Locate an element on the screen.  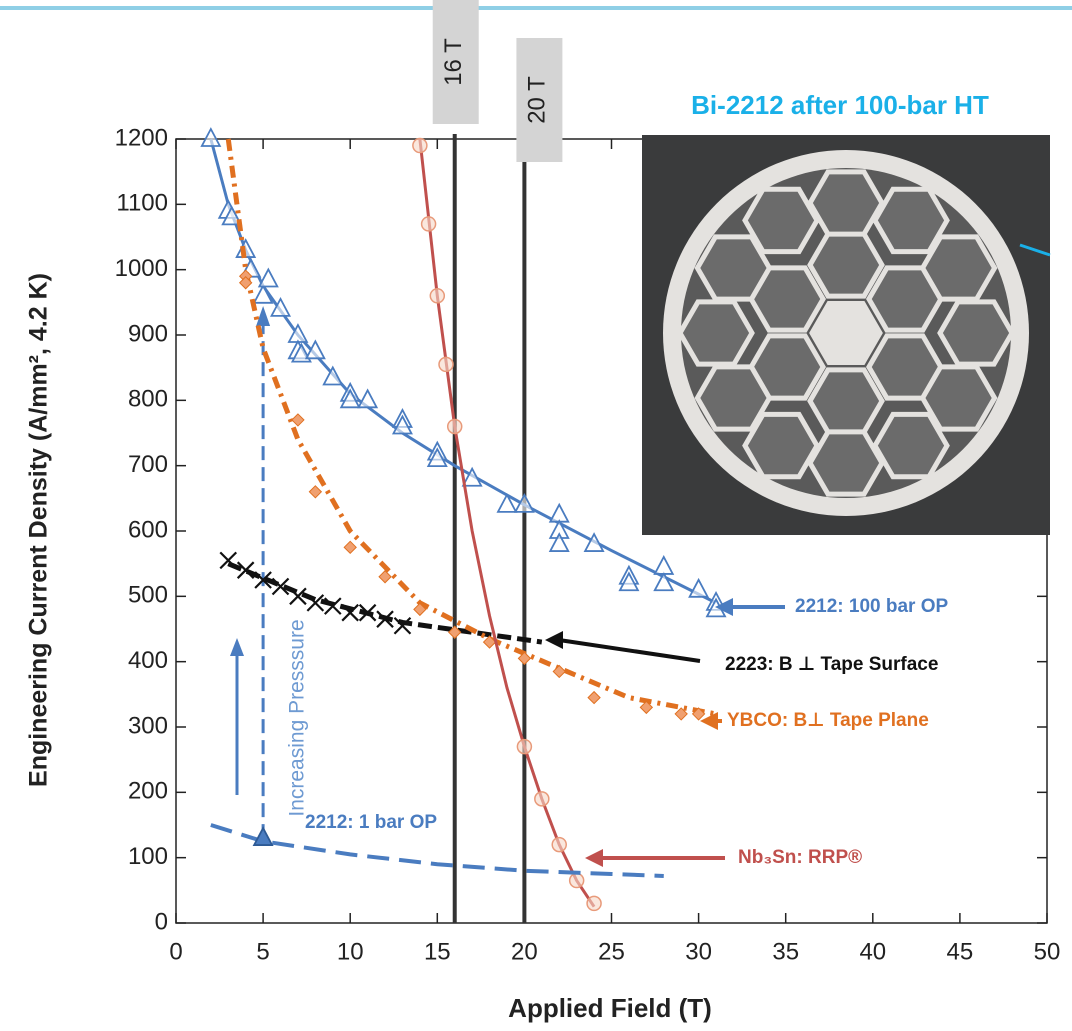
pressure-note: Increasing Presssure is located at coordinates (297, 717).